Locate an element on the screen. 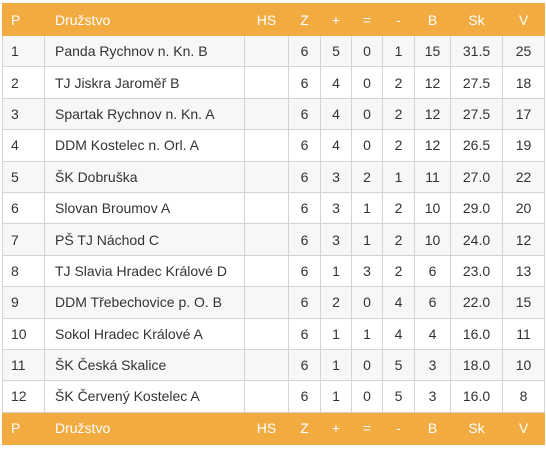  table-row: 8 TJ Slavia Hradec Králové D 6 1 3 2 6 23.0 13 is located at coordinates (273, 271).